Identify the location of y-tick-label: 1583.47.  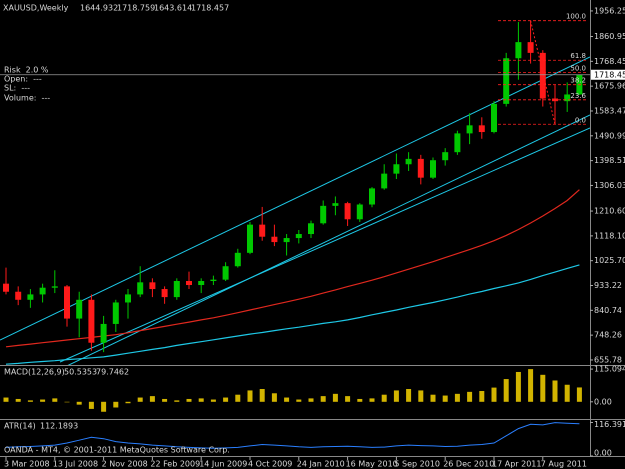
(609, 110).